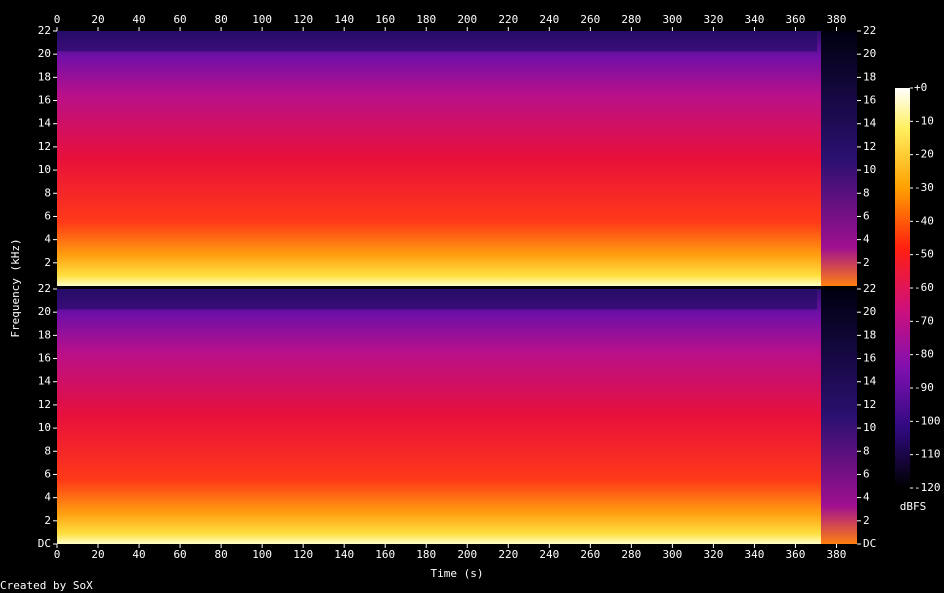 The image size is (944, 593). What do you see at coordinates (46, 585) in the screenshot?
I see `footer: Created by SoX` at bounding box center [46, 585].